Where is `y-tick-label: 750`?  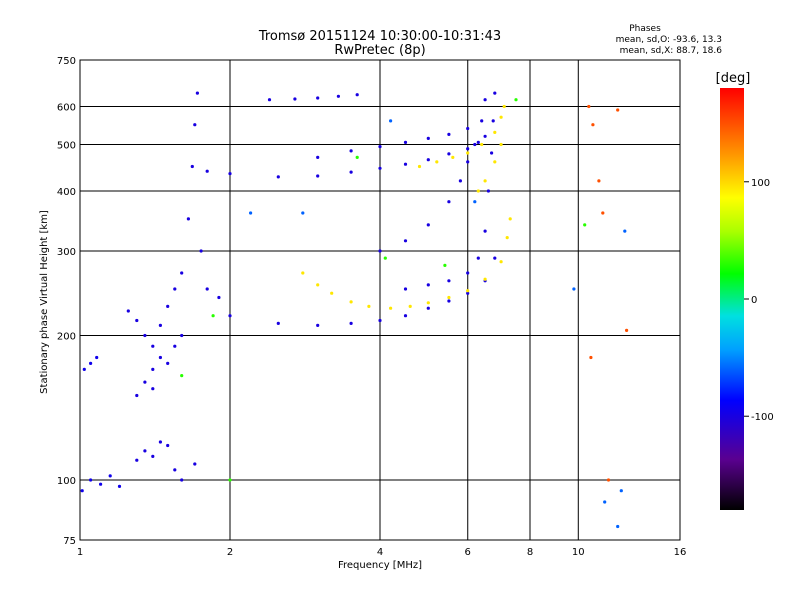 y-tick-label: 750 is located at coordinates (66, 61).